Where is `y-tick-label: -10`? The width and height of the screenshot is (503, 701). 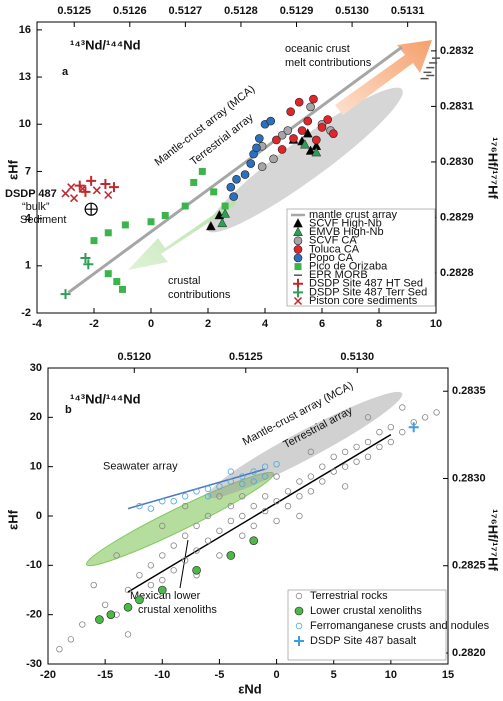
y-tick-label: -10 is located at coordinates (34, 565).